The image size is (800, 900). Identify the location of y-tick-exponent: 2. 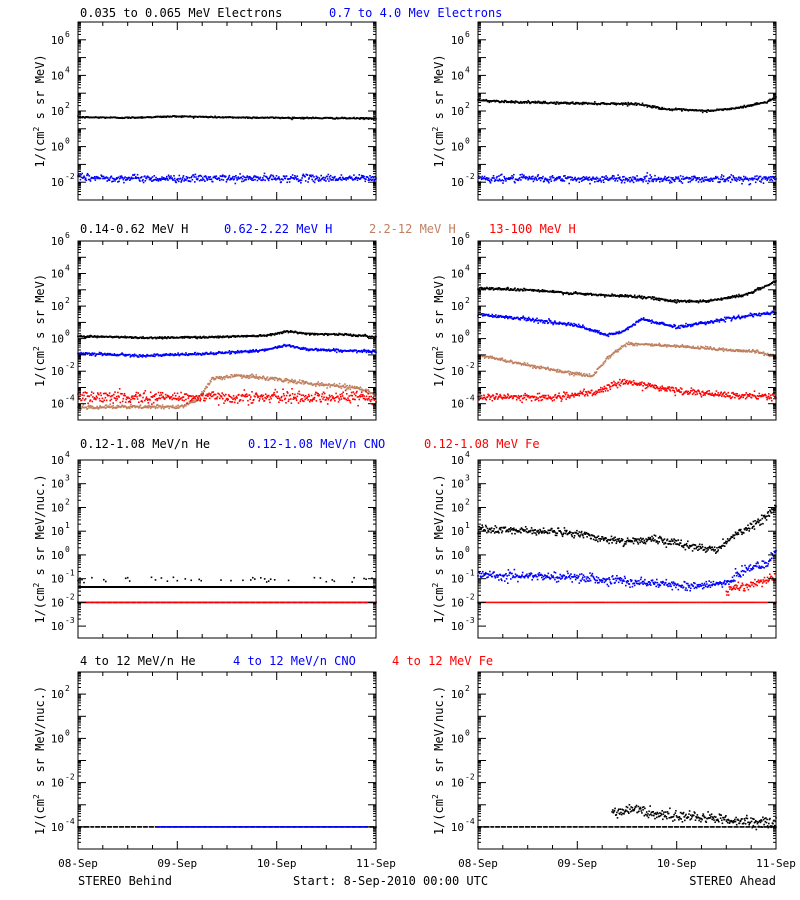
(67, 105).